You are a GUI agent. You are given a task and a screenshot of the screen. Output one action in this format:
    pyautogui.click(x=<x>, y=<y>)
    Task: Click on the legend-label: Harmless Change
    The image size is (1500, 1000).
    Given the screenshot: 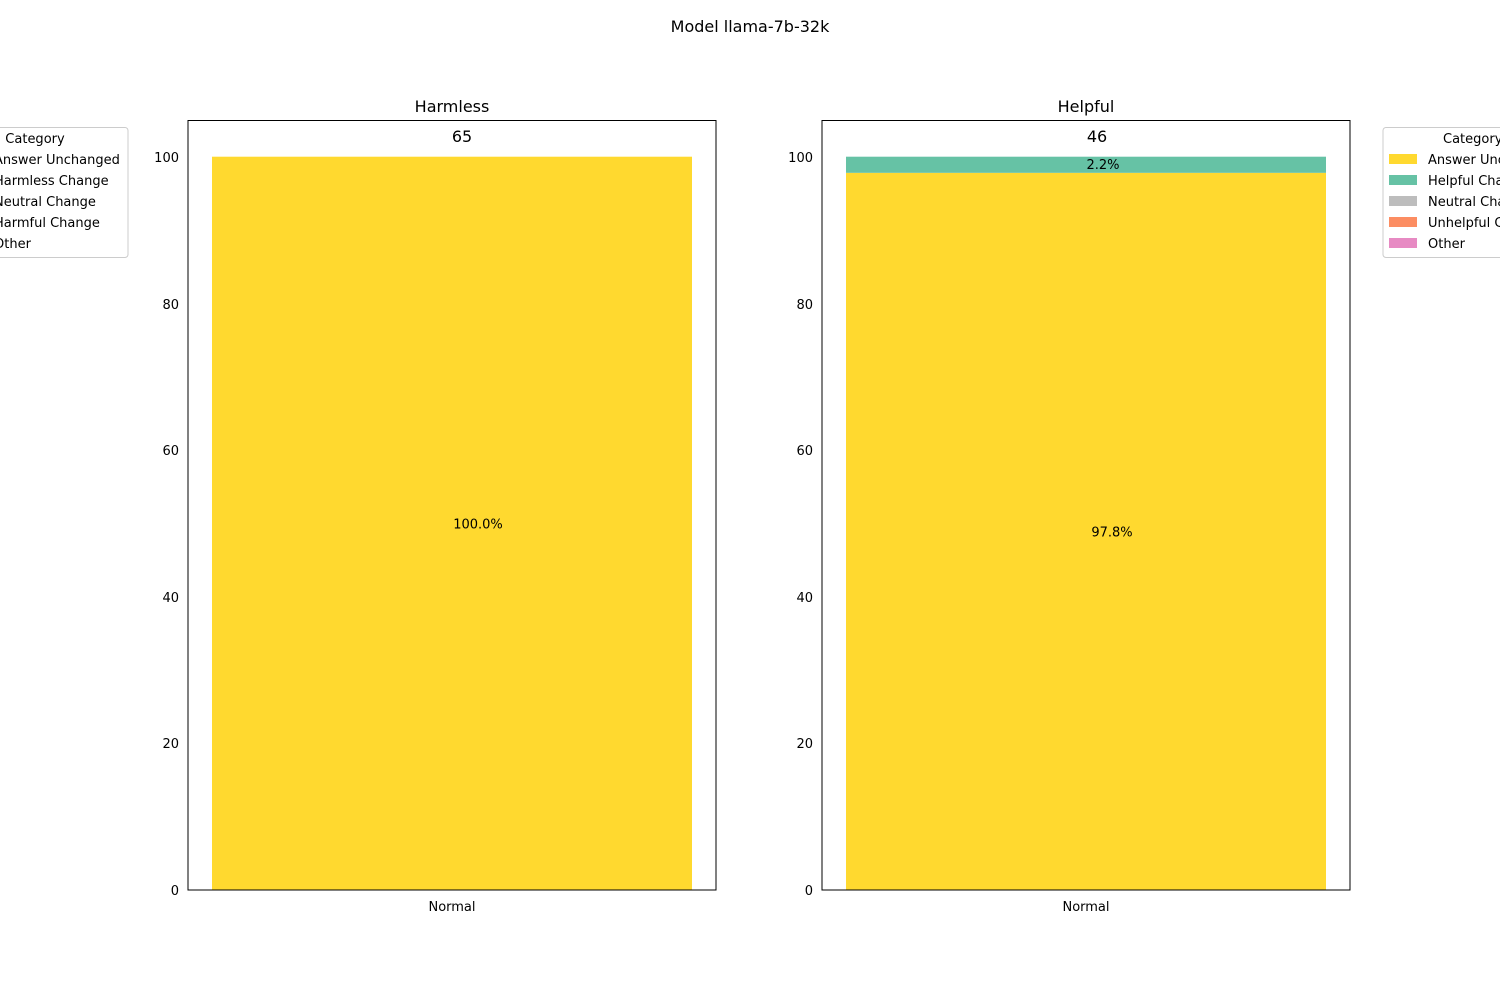 What is the action you would take?
    pyautogui.click(x=54, y=181)
    